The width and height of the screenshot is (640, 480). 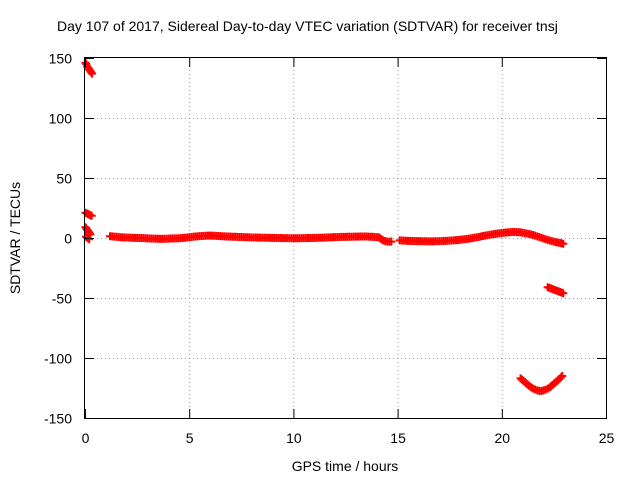 What do you see at coordinates (15, 238) in the screenshot?
I see `y-axis-title: SDTVAR / TECUs` at bounding box center [15, 238].